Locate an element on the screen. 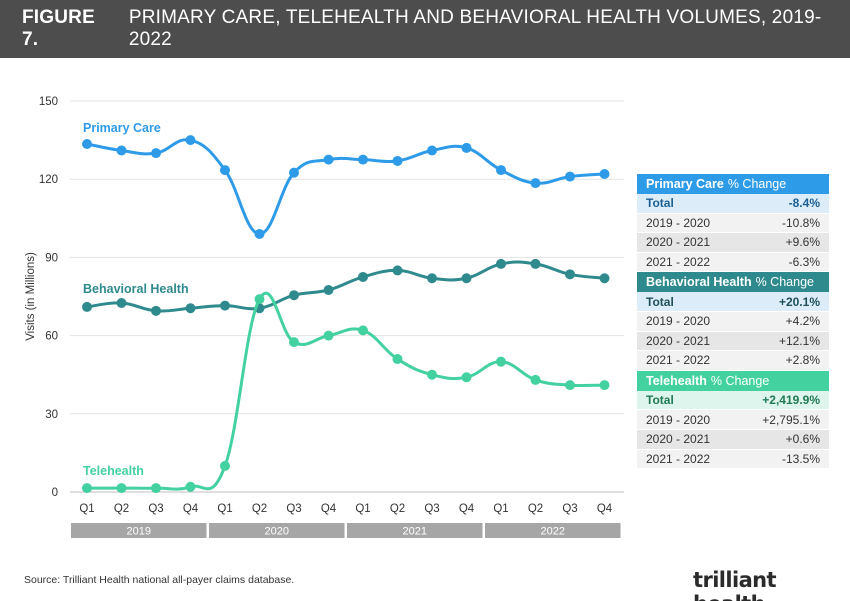 This screenshot has height=601, width=850. stat-row-value: -8.4% is located at coordinates (804, 203).